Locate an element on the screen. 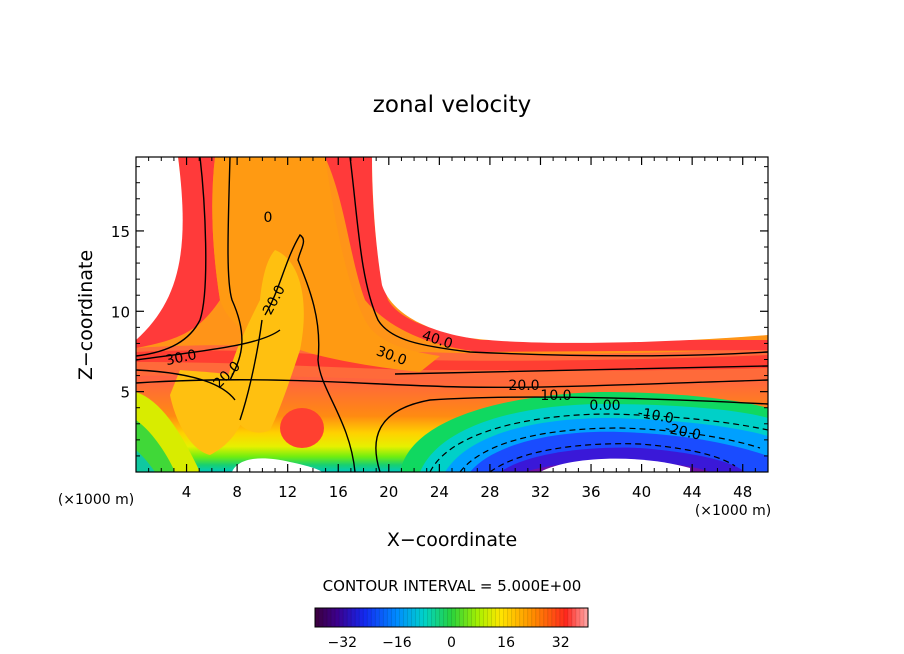 The height and width of the screenshot is (654, 904). colorbar is located at coordinates (451, 617).